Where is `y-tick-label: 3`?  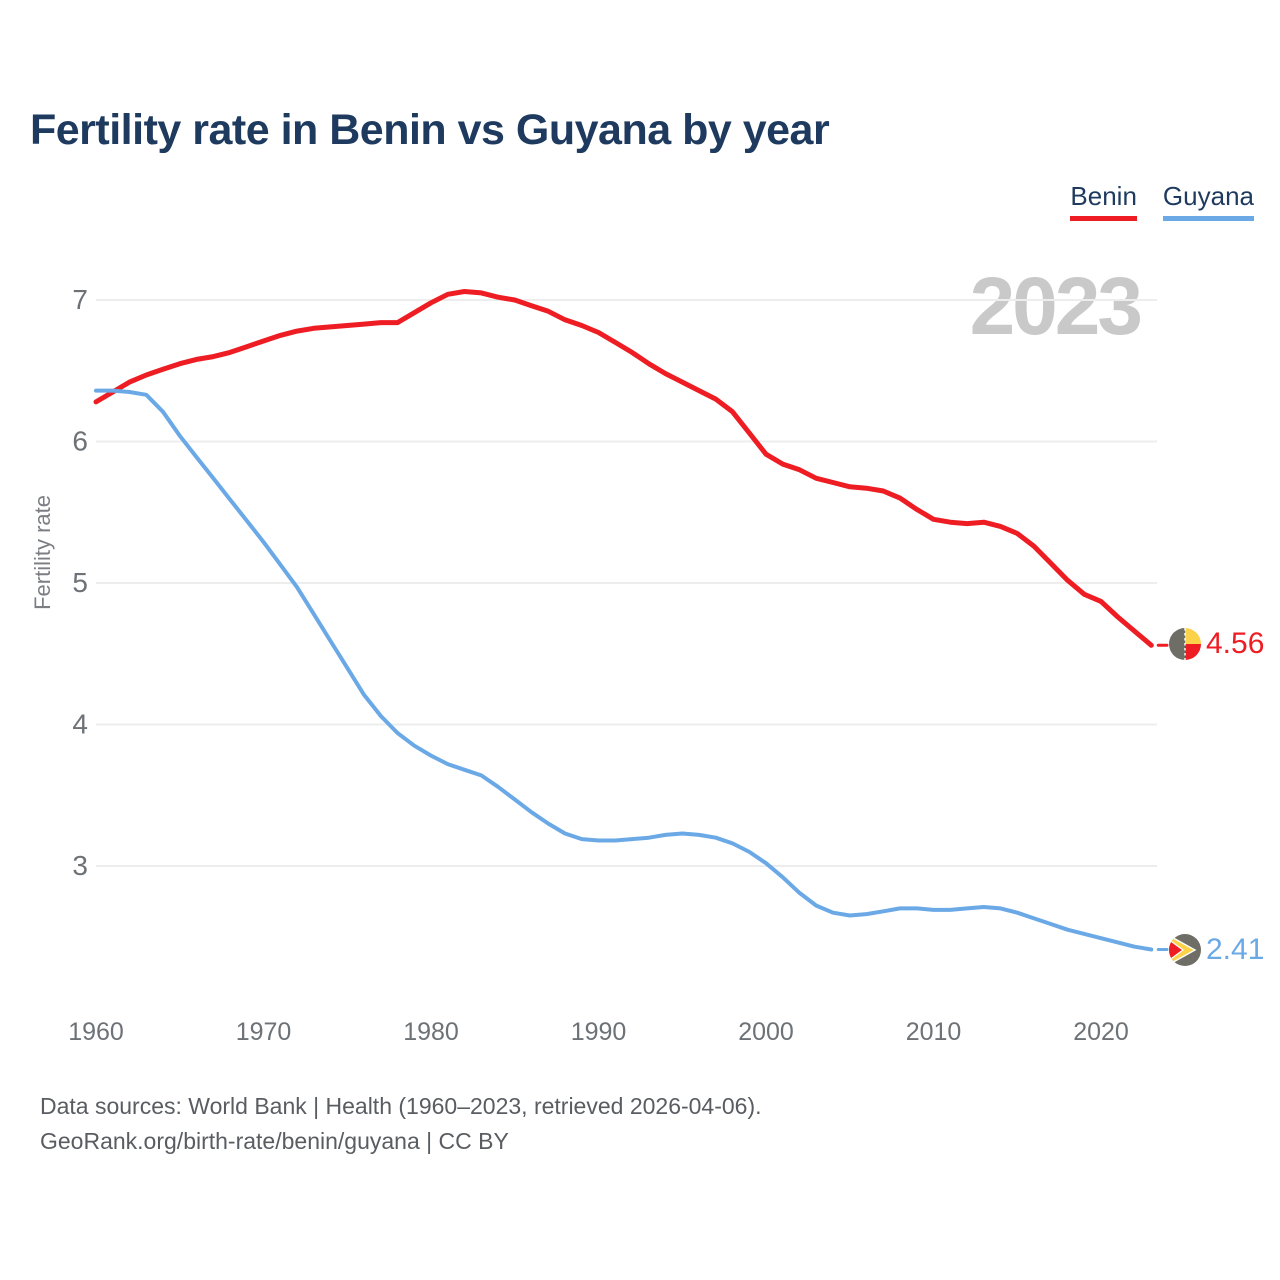
y-tick-label: 3 is located at coordinates (80, 865).